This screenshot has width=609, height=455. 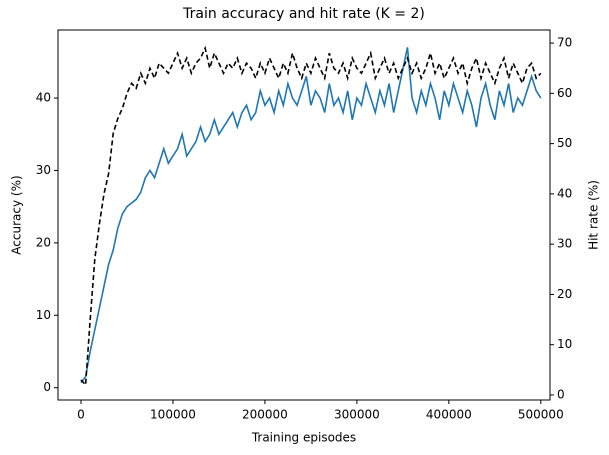 What do you see at coordinates (449, 415) in the screenshot?
I see `x-tick-label: 400000` at bounding box center [449, 415].